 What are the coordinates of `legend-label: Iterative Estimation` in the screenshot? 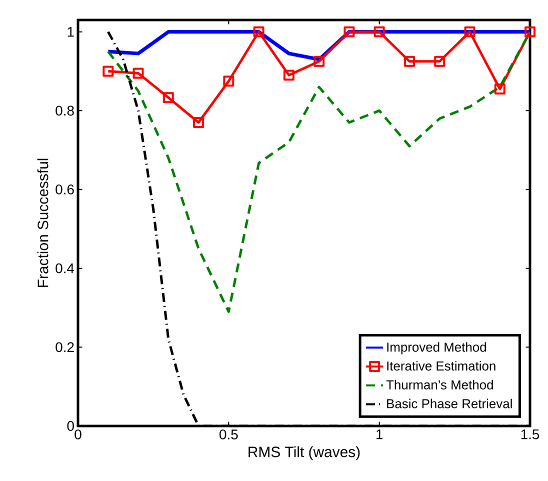 It's located at (441, 366).